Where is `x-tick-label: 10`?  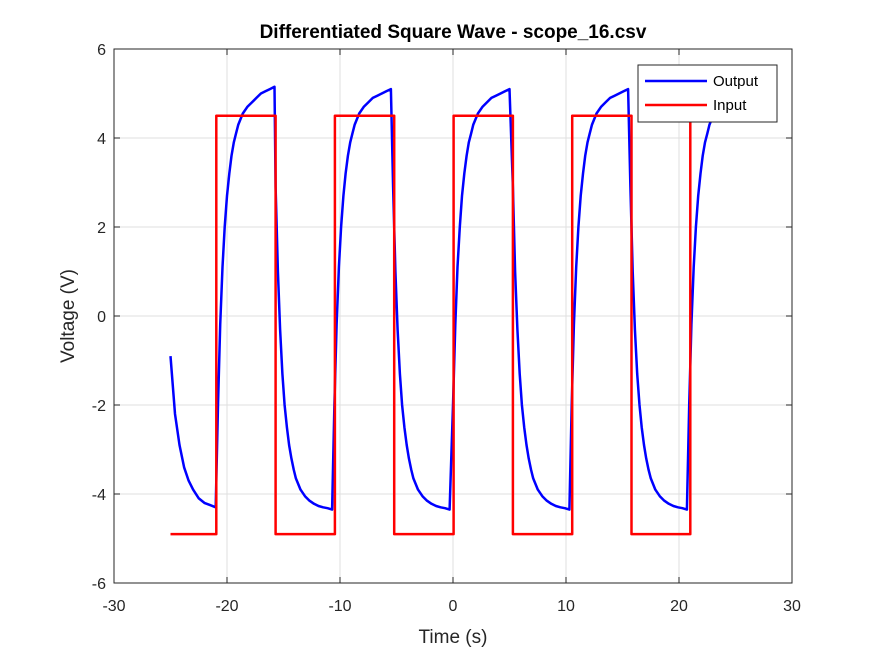
x-tick-label: 10 is located at coordinates (566, 606).